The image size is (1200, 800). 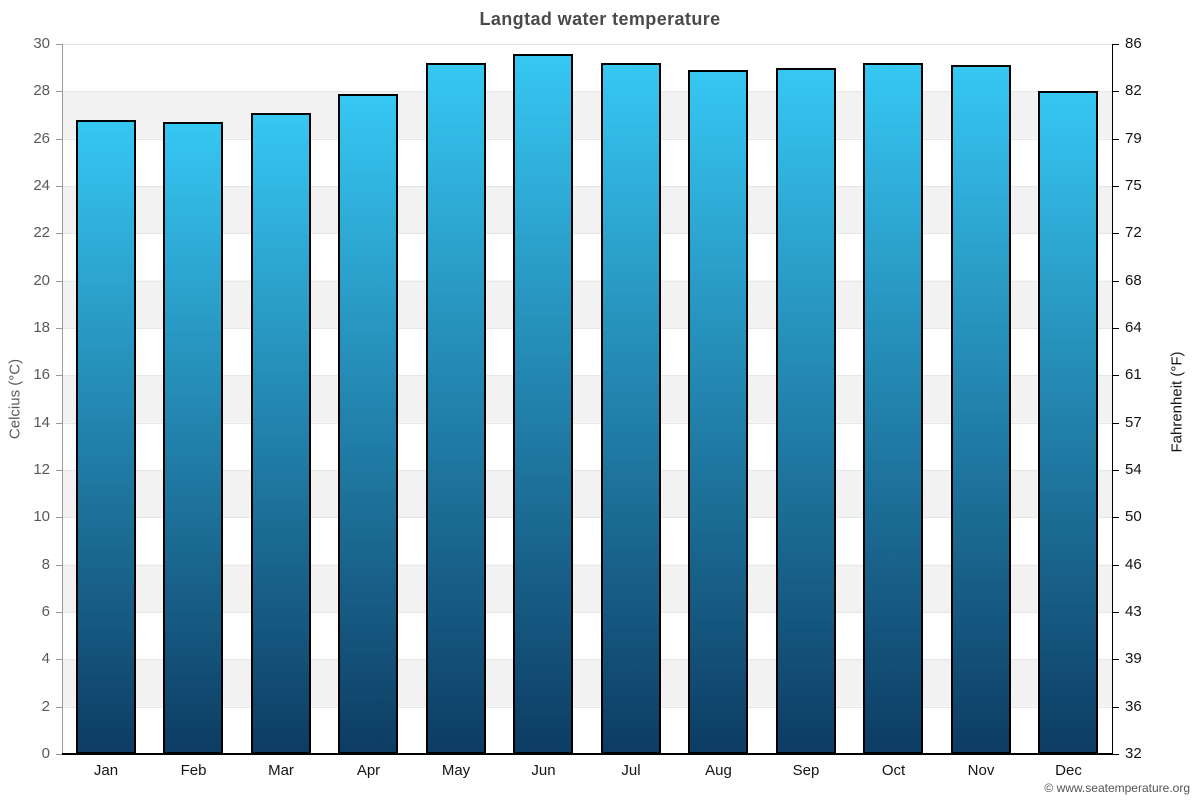 What do you see at coordinates (193, 438) in the screenshot?
I see `bar-feb` at bounding box center [193, 438].